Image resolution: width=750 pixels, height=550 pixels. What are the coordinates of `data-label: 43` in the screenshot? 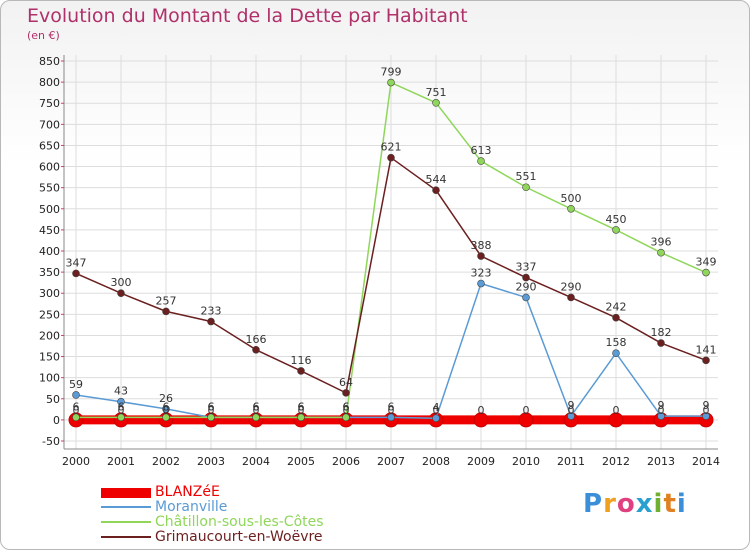 It's located at (121, 391).